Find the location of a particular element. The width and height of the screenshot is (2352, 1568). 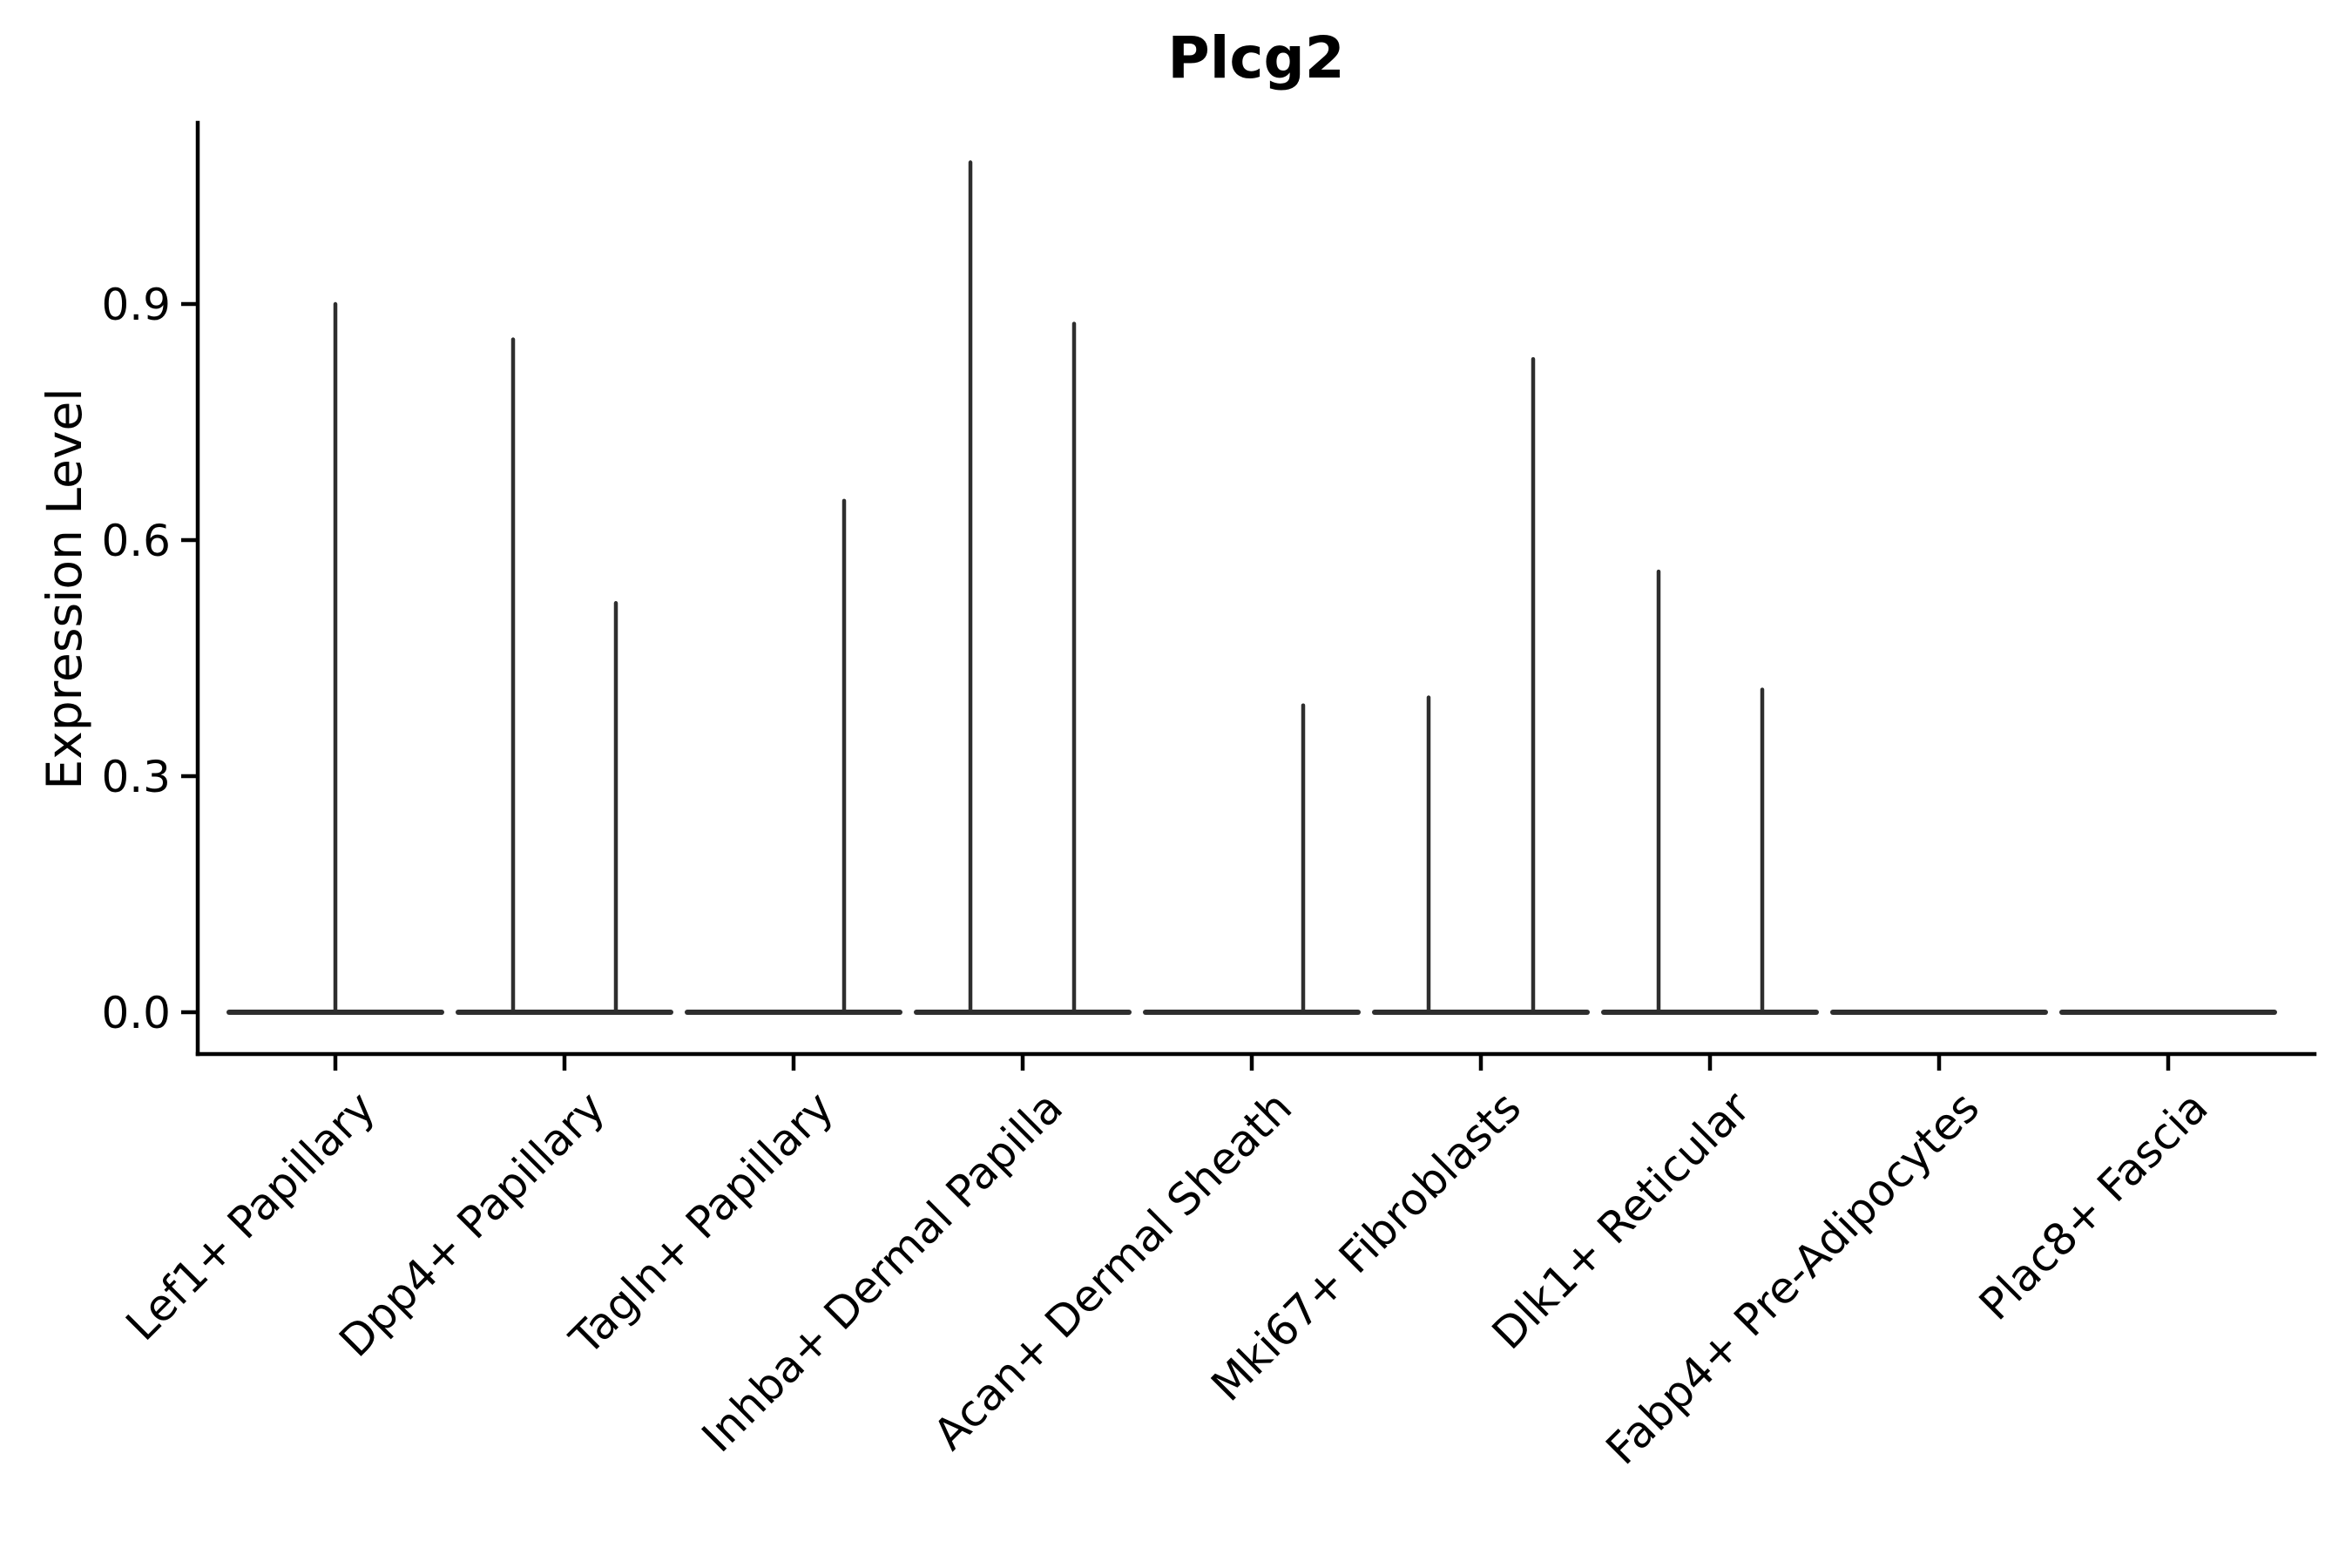

y-tick-label: 0.0 is located at coordinates (136, 1013).